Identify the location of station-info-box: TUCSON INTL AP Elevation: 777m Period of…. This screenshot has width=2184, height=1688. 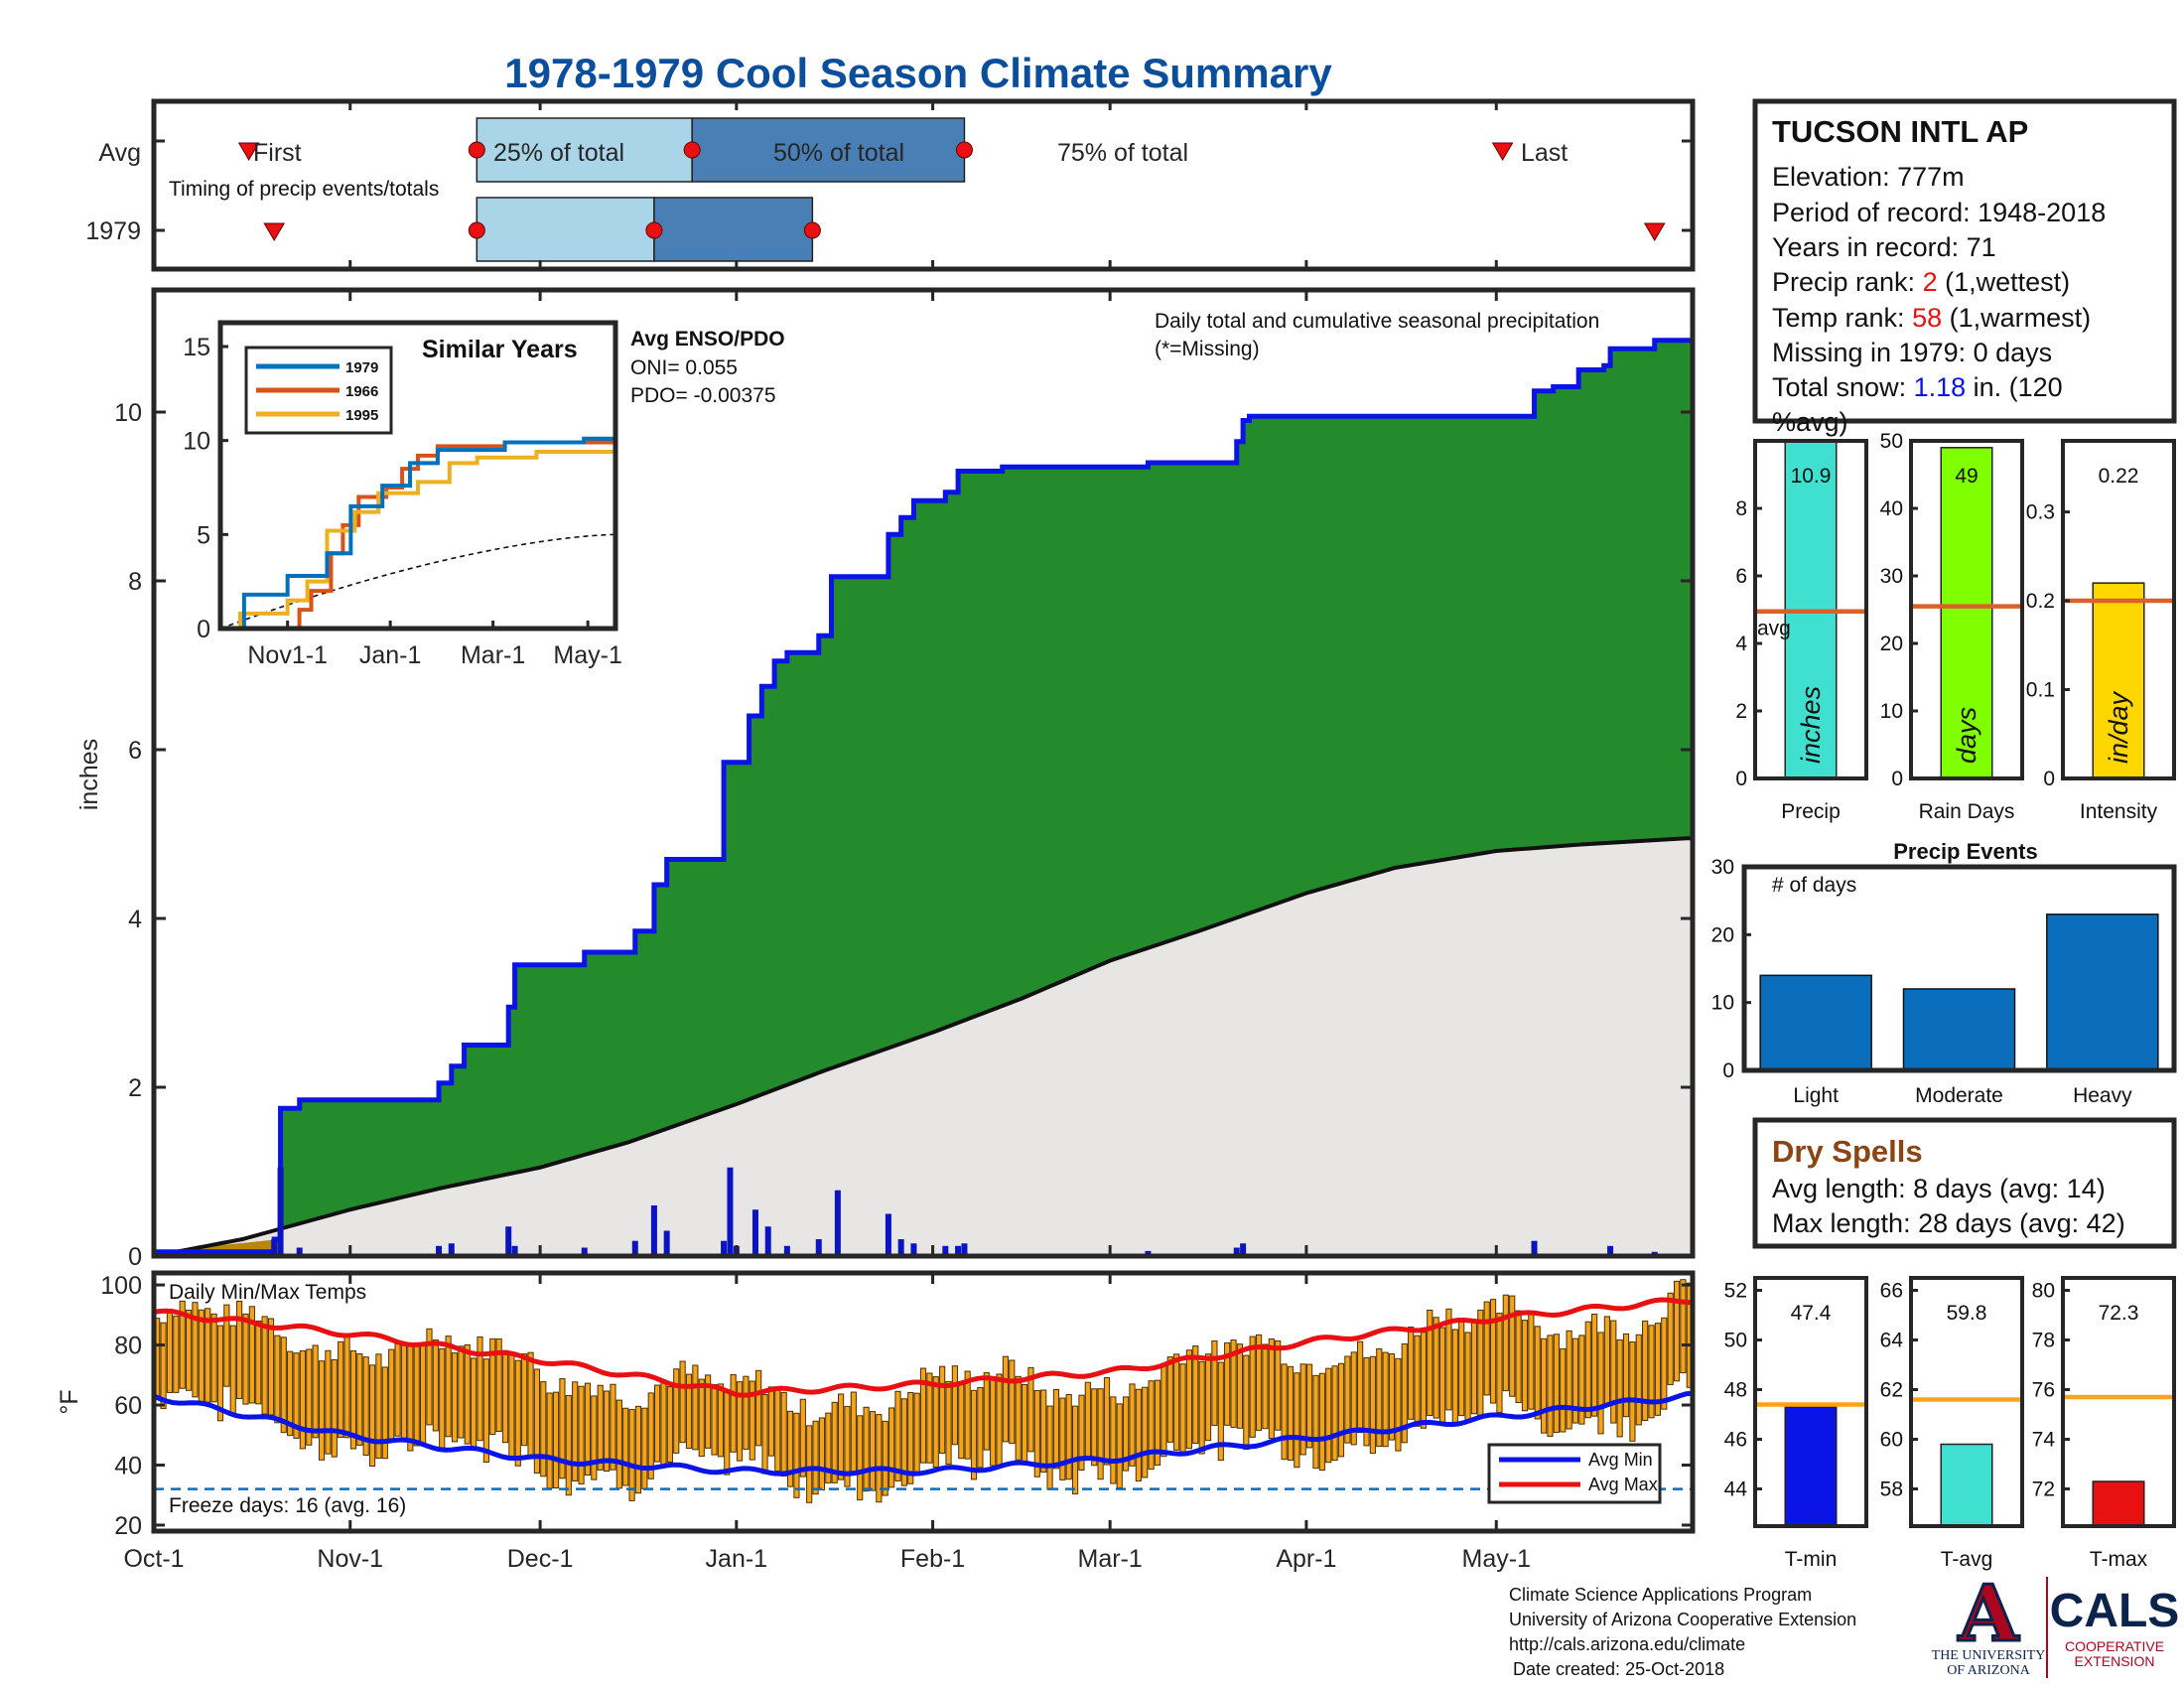
(1964, 267).